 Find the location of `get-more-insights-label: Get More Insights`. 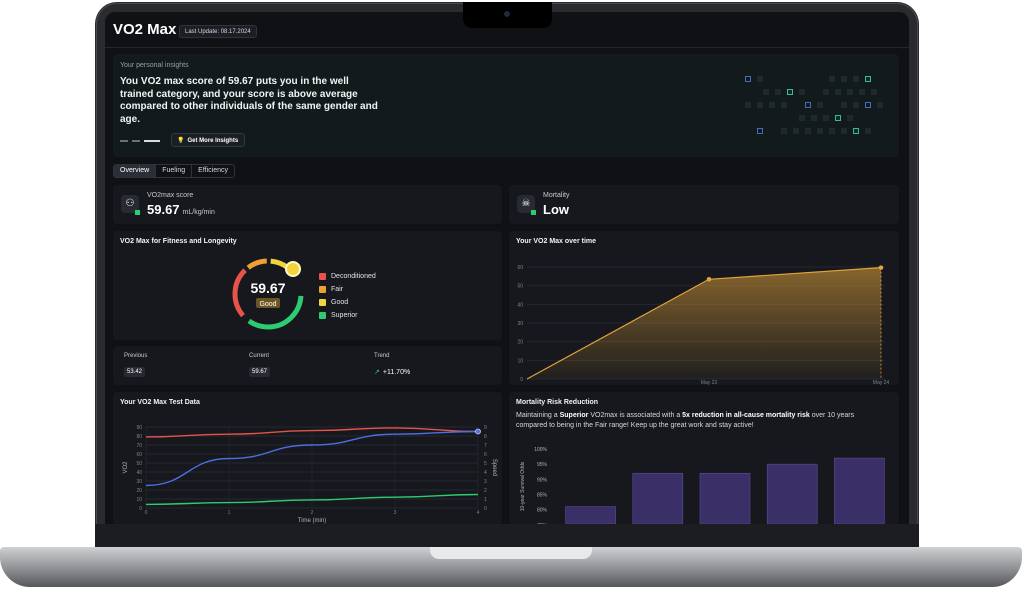

get-more-insights-label: Get More Insights is located at coordinates (213, 141).